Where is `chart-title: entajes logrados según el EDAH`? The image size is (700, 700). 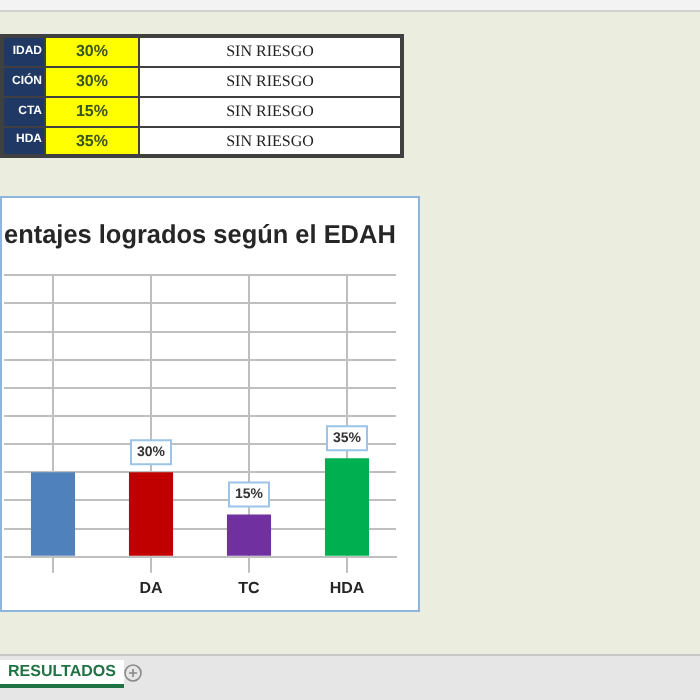 chart-title: entajes logrados según el EDAH is located at coordinates (200, 233).